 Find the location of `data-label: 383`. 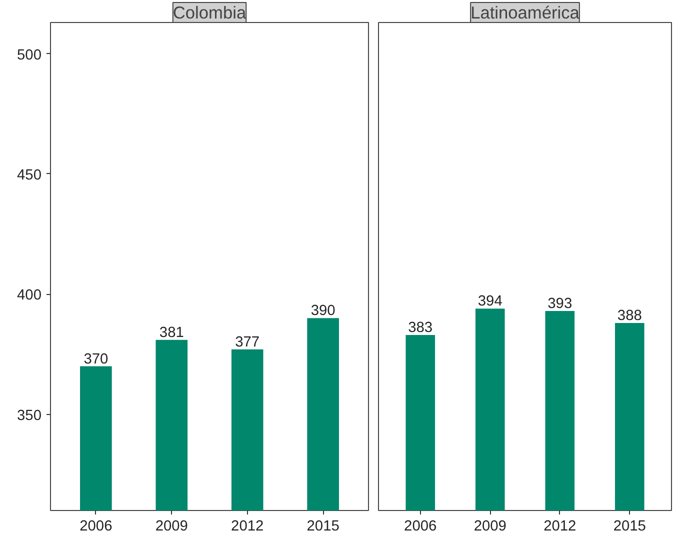

data-label: 383 is located at coordinates (420, 328).